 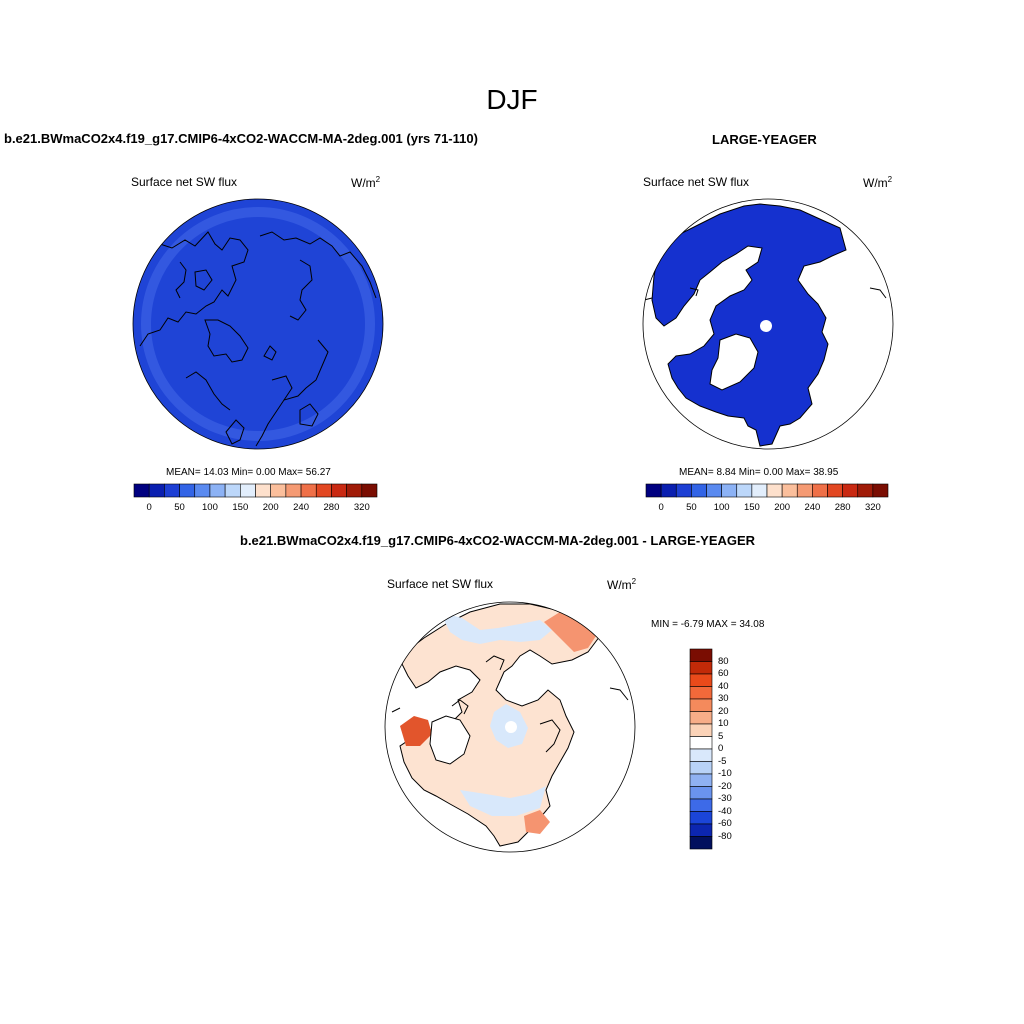 What do you see at coordinates (751, 507) in the screenshot?
I see `colorbar-tick-label: 150` at bounding box center [751, 507].